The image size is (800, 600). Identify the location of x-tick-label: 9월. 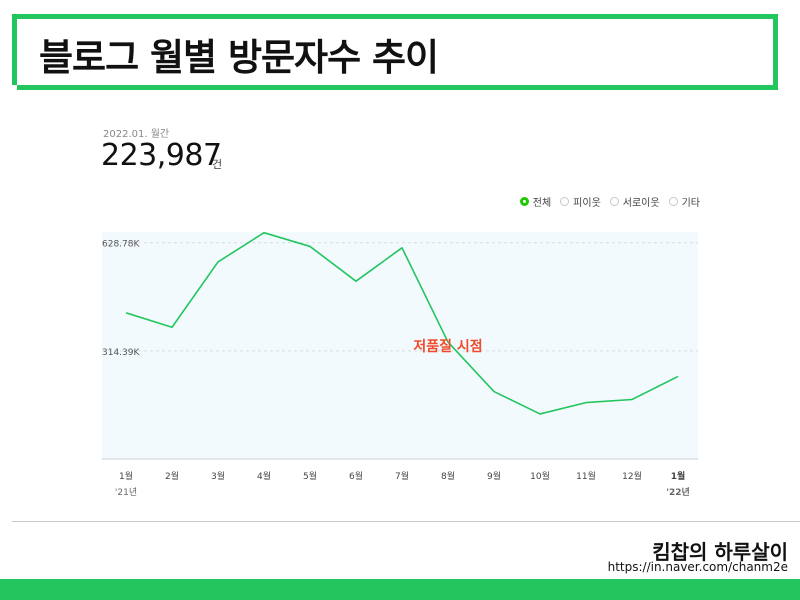
(494, 476).